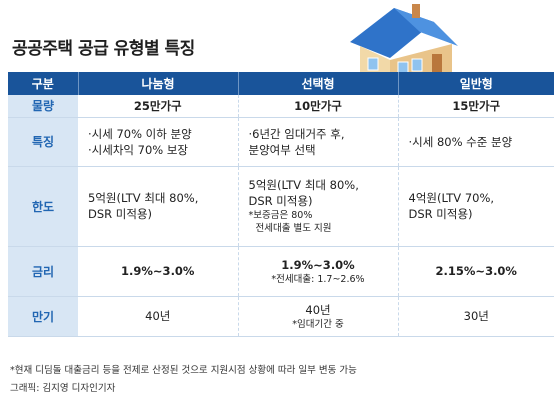 The height and width of the screenshot is (407, 560). Describe the element at coordinates (318, 309) in the screenshot. I see `term-choice-value: 40년` at that location.